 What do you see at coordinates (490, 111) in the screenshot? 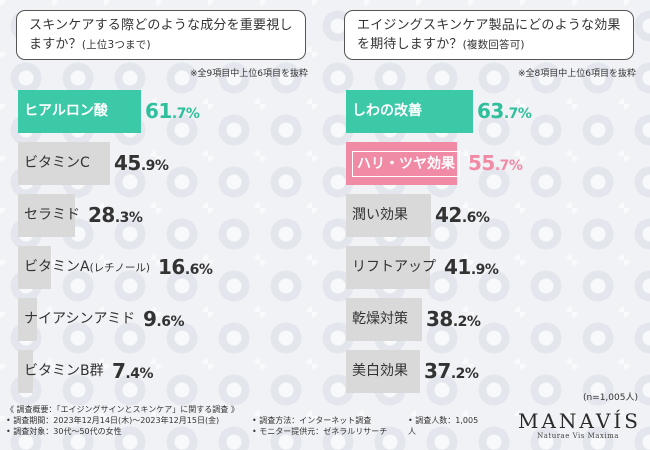
I see `right-bar-value-int: 63` at bounding box center [490, 111].